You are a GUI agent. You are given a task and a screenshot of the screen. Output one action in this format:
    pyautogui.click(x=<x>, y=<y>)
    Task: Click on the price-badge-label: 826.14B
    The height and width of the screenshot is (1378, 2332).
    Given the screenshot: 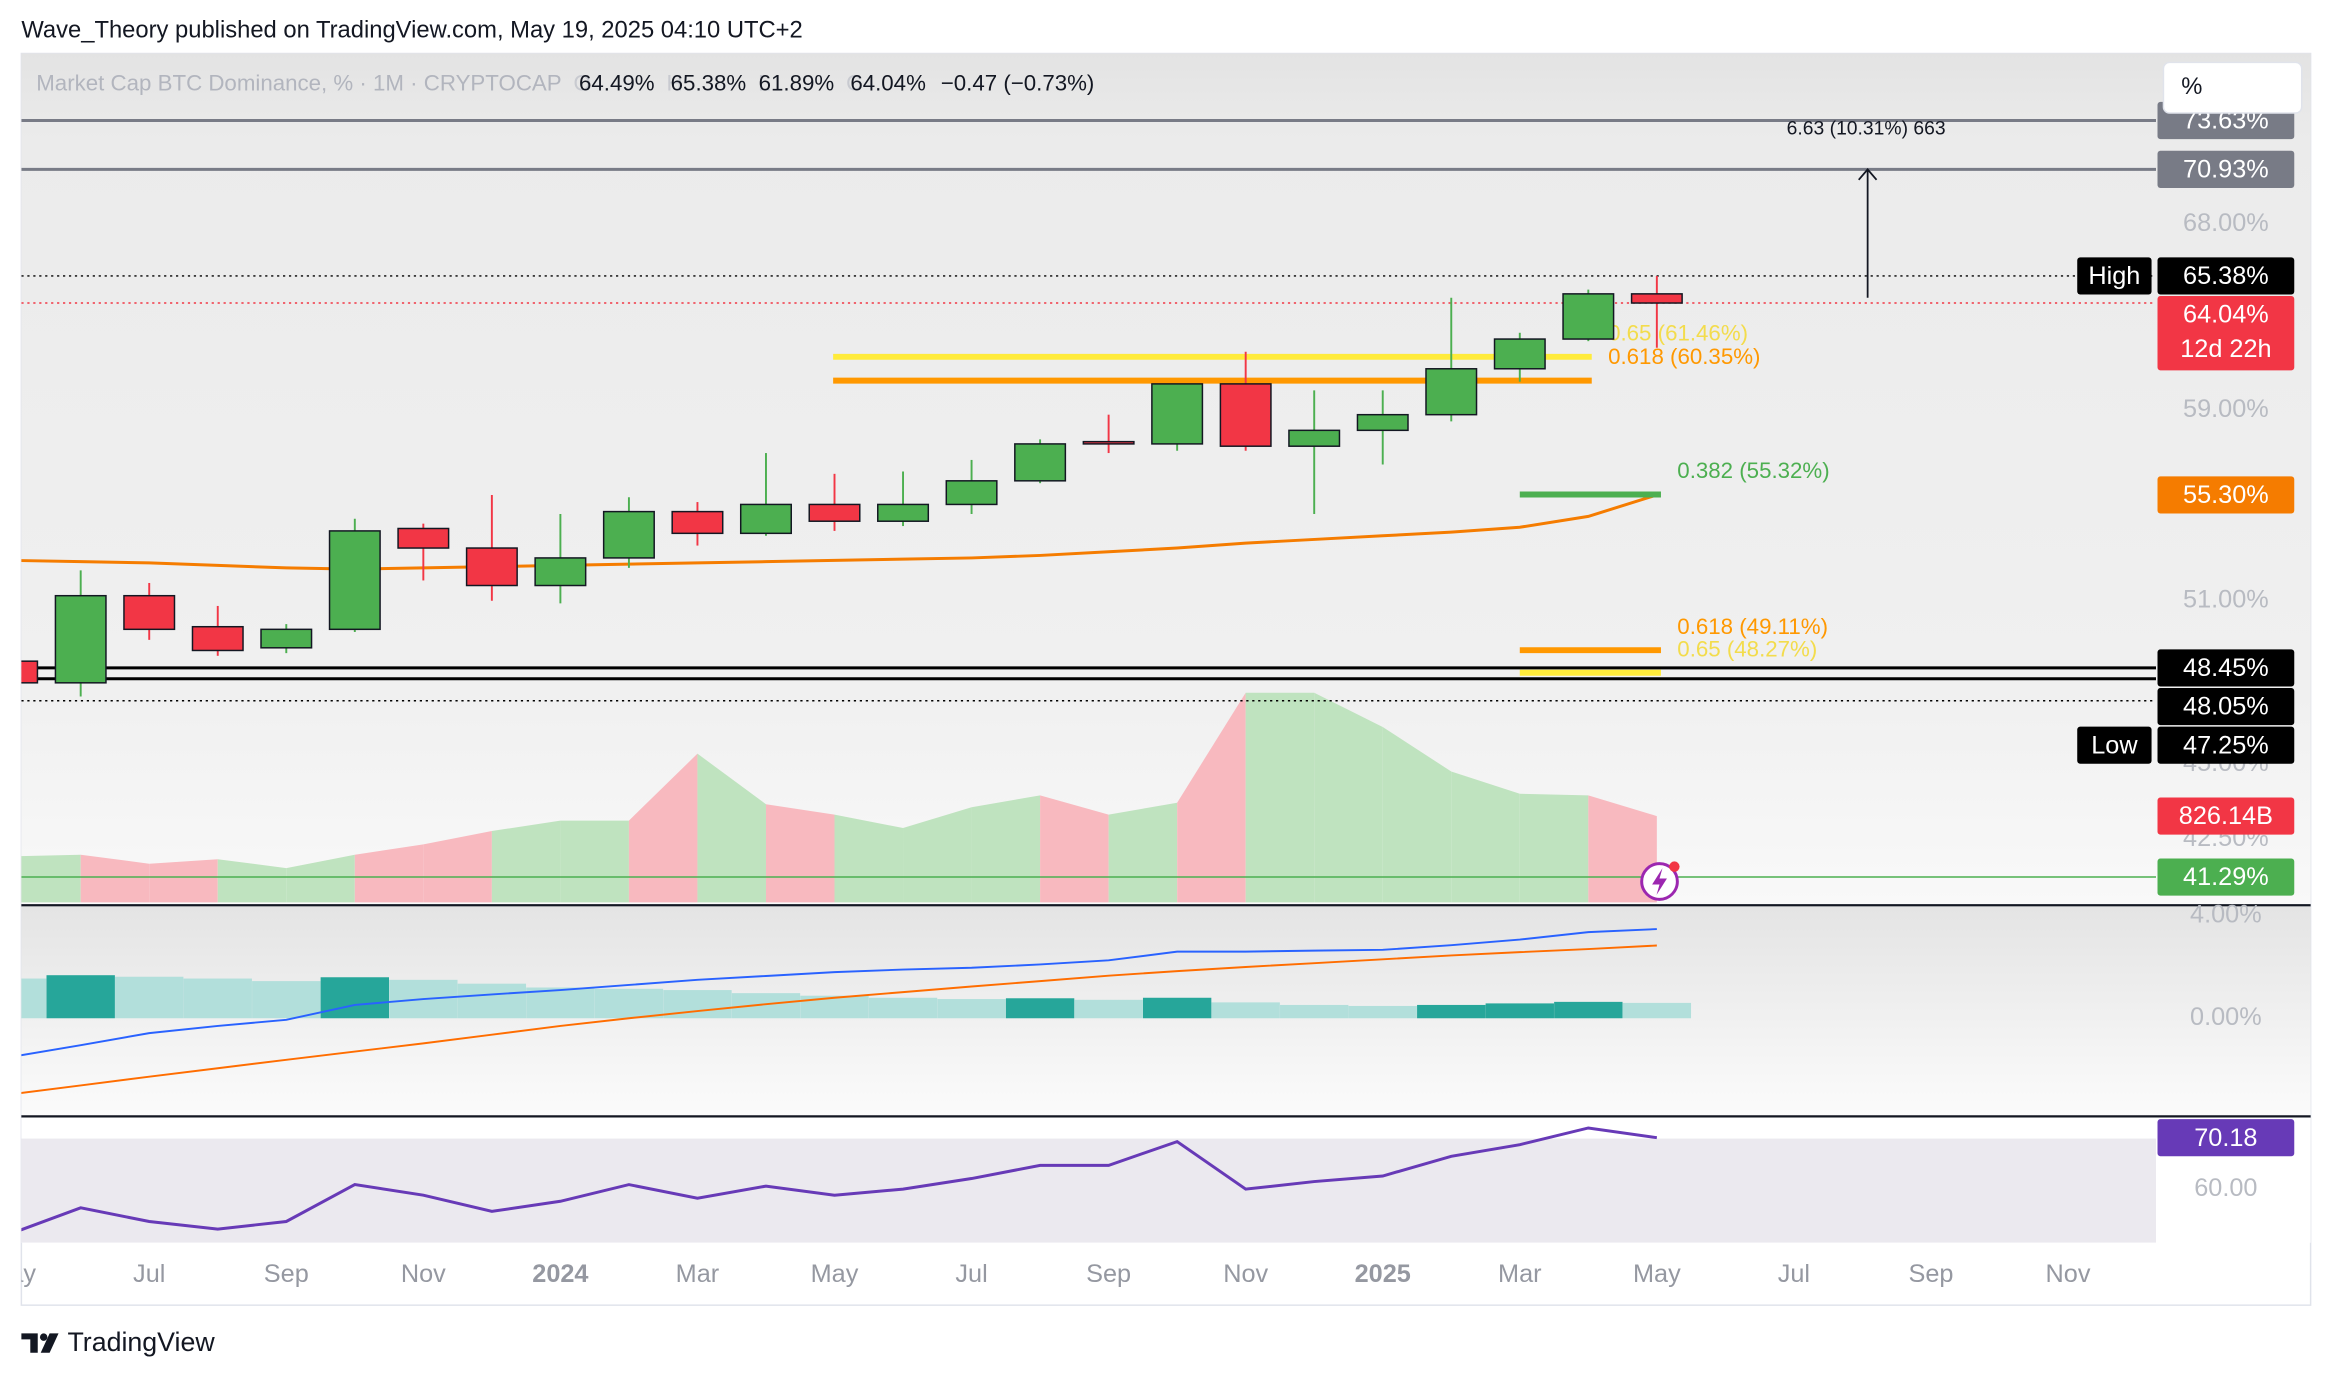 What is the action you would take?
    pyautogui.click(x=2226, y=816)
    